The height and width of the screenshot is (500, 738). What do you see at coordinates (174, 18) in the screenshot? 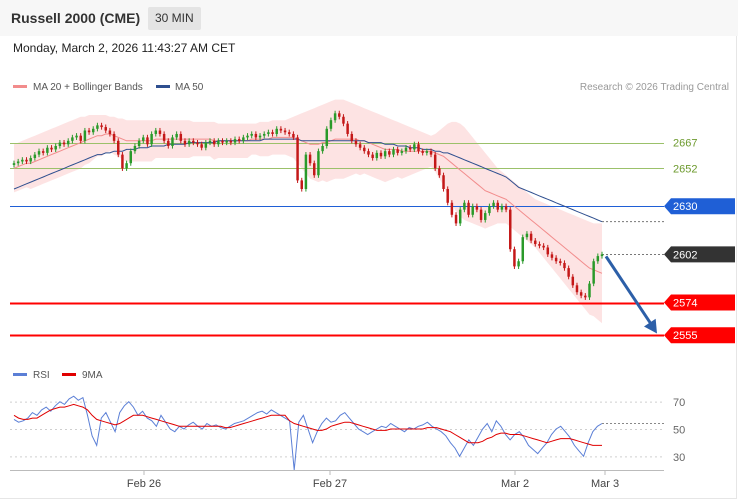
I see `timeframe-badge: 30 MIN` at bounding box center [174, 18].